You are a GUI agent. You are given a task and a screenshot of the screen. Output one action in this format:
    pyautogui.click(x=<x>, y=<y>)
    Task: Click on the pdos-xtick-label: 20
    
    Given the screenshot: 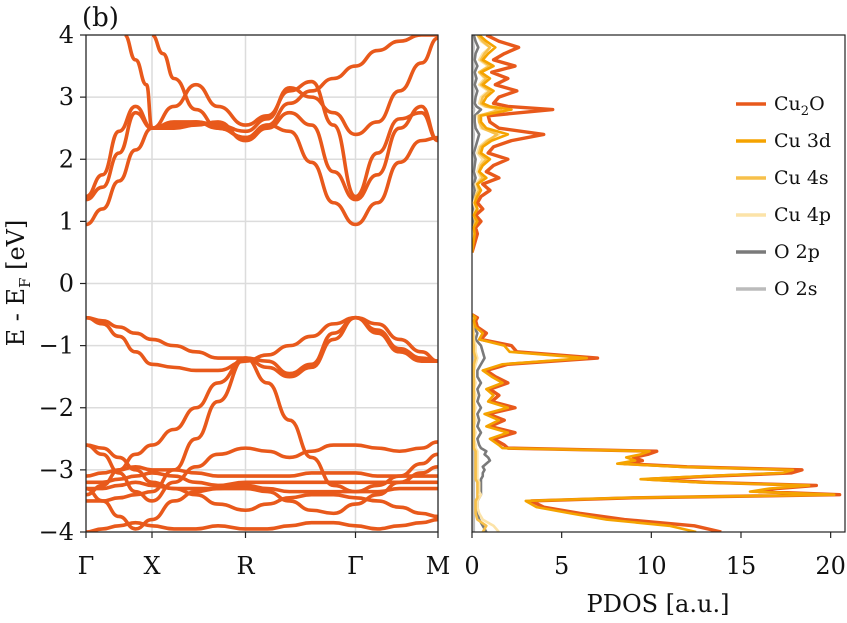 What is the action you would take?
    pyautogui.click(x=830, y=566)
    